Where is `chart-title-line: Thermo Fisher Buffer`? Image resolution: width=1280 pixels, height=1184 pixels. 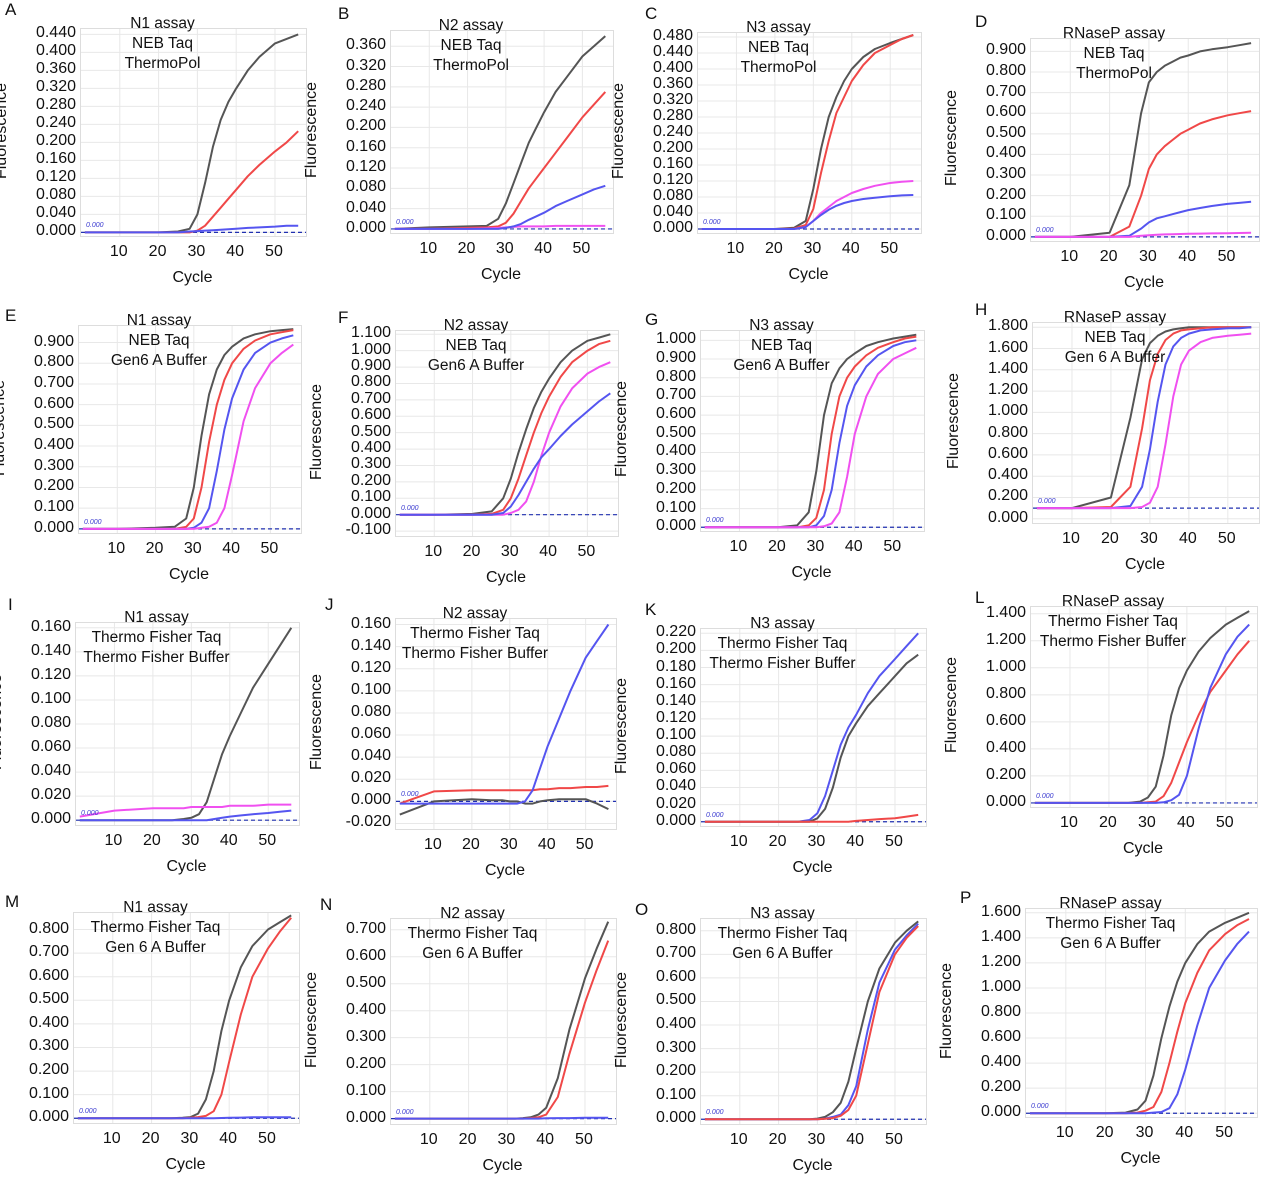
chart-title-line: Thermo Fisher Buffer is located at coordinates (782, 663).